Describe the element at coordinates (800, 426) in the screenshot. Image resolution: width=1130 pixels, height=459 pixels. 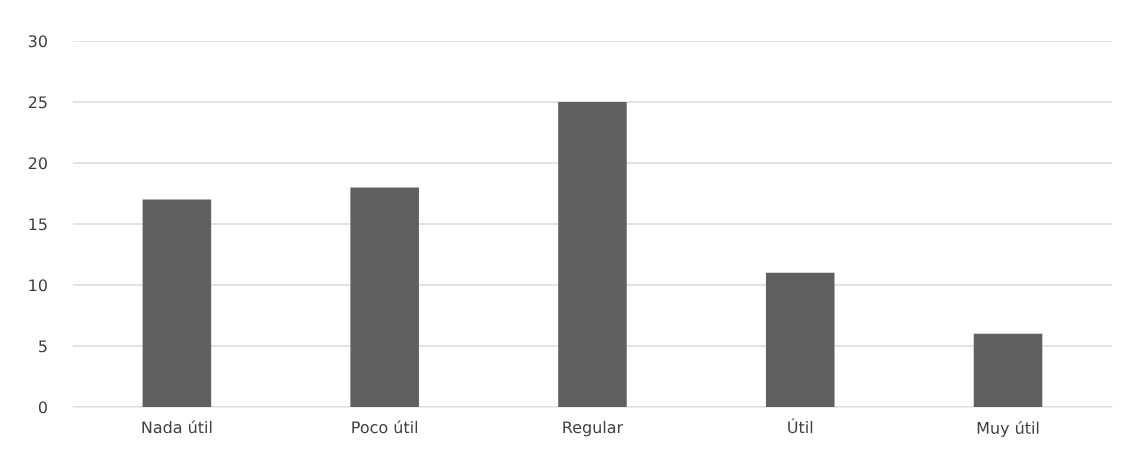
I see `x-tick-label: Útil` at that location.